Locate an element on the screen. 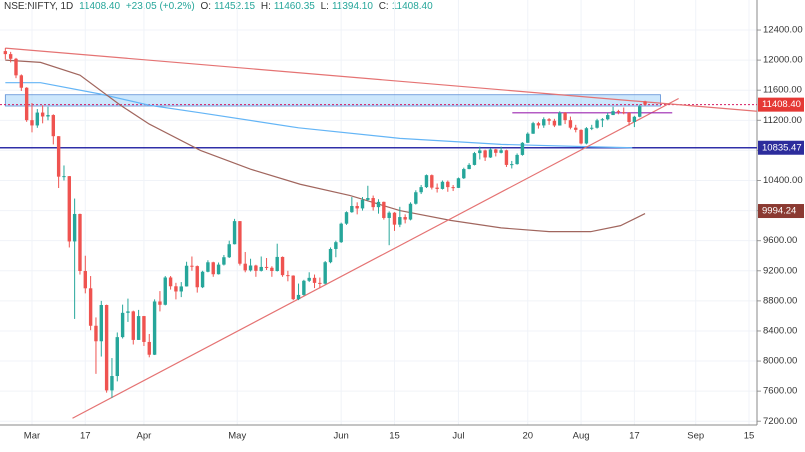 The height and width of the screenshot is (452, 805). o-value: 11452.15 is located at coordinates (235, 6).